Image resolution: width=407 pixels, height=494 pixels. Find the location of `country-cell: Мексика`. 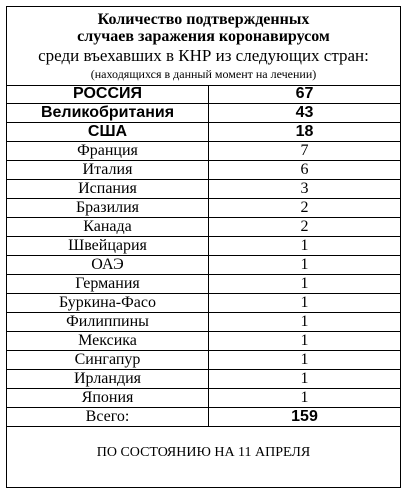

country-cell: Мексика is located at coordinates (108, 341).